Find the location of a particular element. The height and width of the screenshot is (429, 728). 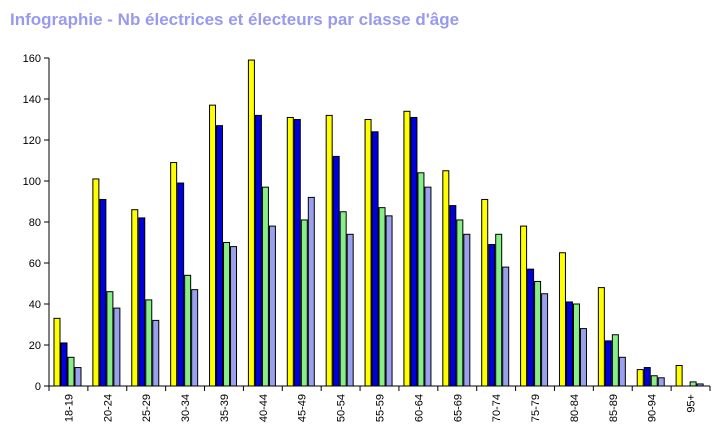

x-tick-label: 50-54 is located at coordinates (342, 408).